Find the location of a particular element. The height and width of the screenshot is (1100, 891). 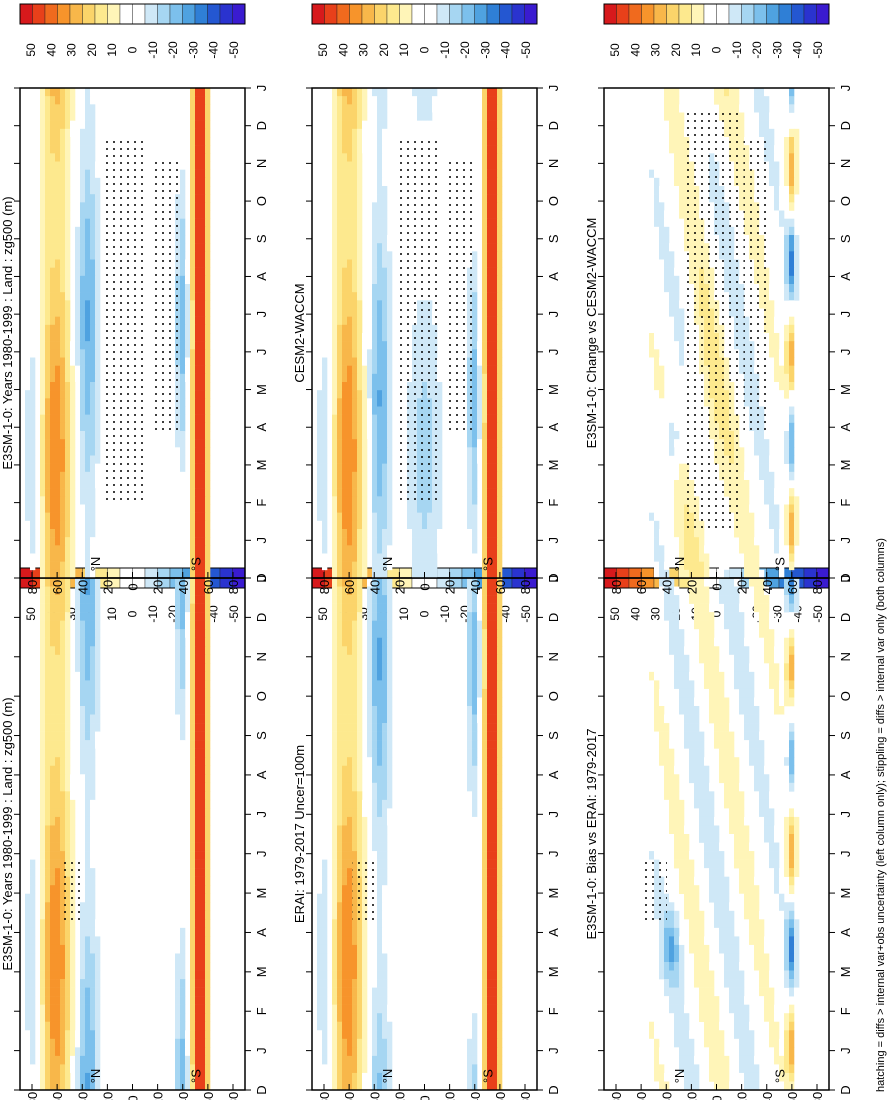

lat-label: 0 is located at coordinates (133, 1097).